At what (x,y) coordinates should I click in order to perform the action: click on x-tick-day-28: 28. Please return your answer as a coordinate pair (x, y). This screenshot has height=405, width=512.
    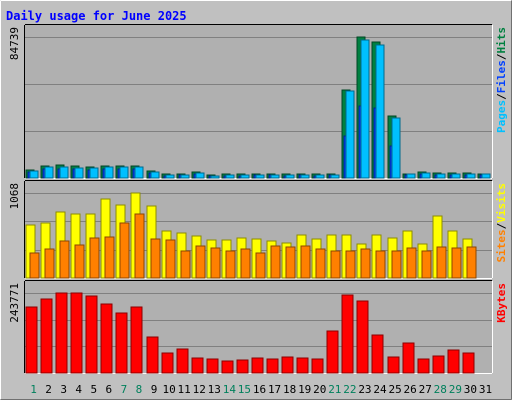
    Looking at the image, I should click on (440, 389).